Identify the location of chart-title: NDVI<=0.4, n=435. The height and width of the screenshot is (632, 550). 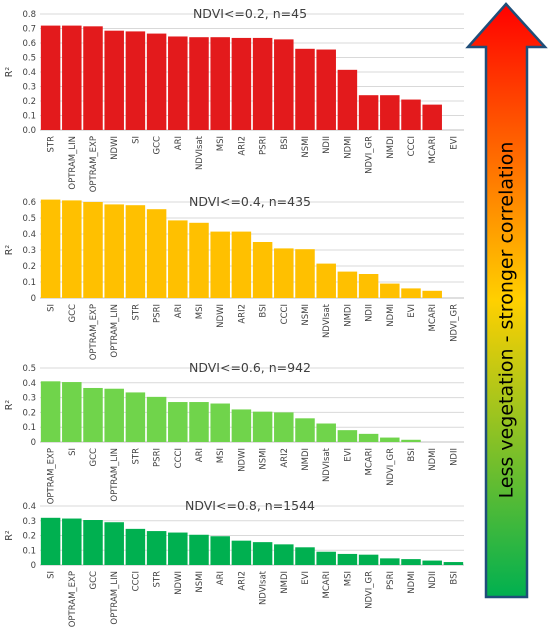
(250, 201).